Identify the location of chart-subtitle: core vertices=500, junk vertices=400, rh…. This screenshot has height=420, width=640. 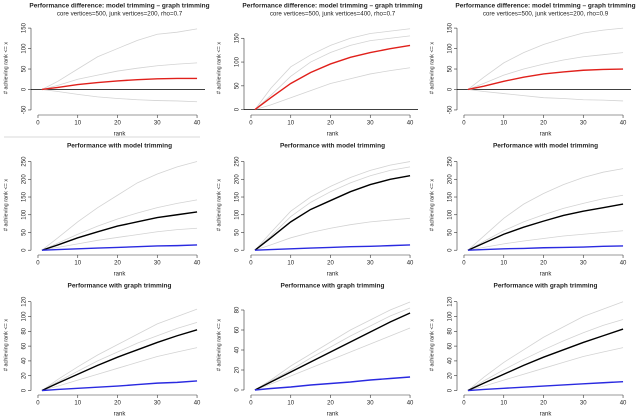
(333, 14).